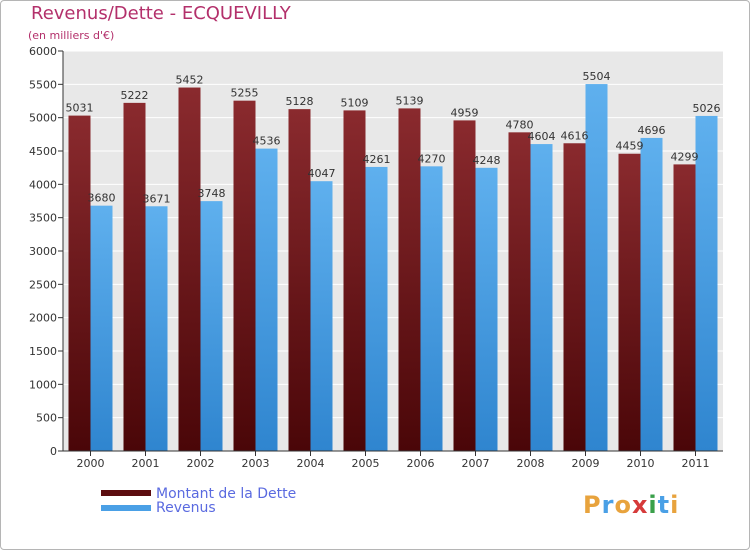 The width and height of the screenshot is (750, 550). Describe the element at coordinates (531, 463) in the screenshot. I see `x-tick-label: 2008` at that location.